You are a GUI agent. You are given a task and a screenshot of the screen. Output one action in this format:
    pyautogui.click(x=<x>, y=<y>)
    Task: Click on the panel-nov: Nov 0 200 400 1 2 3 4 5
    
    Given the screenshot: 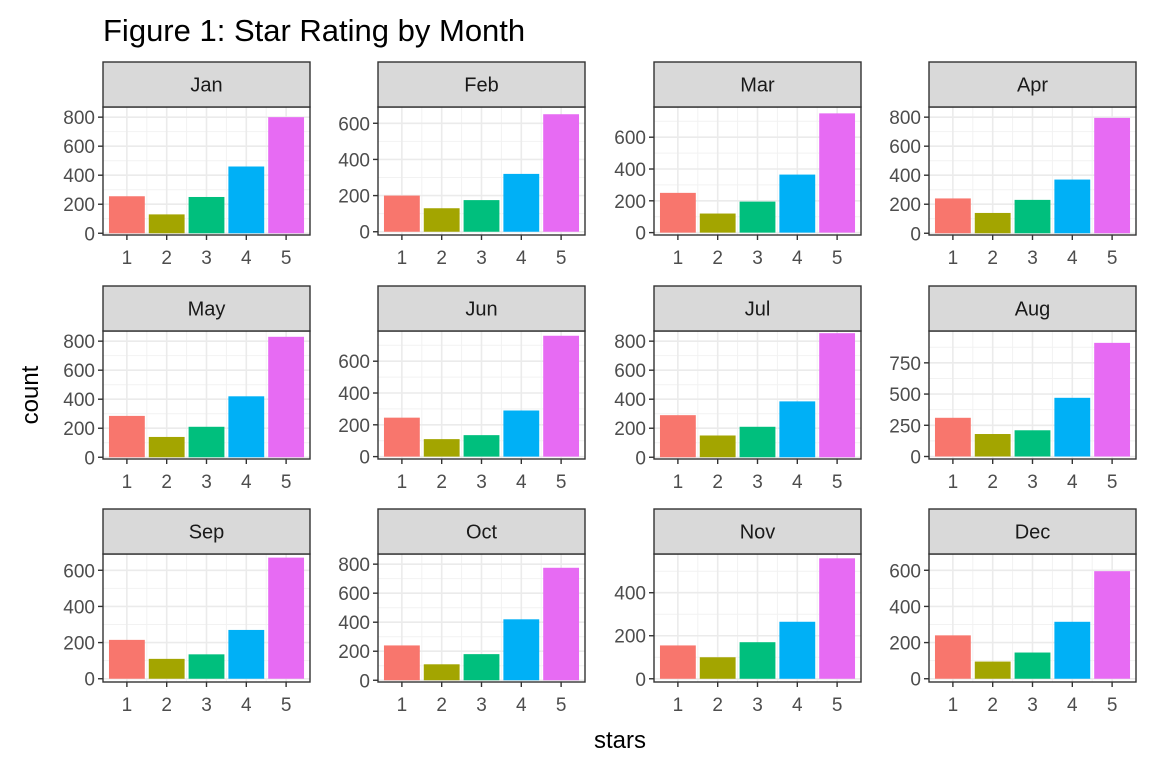 What is the action you would take?
    pyautogui.click(x=738, y=612)
    